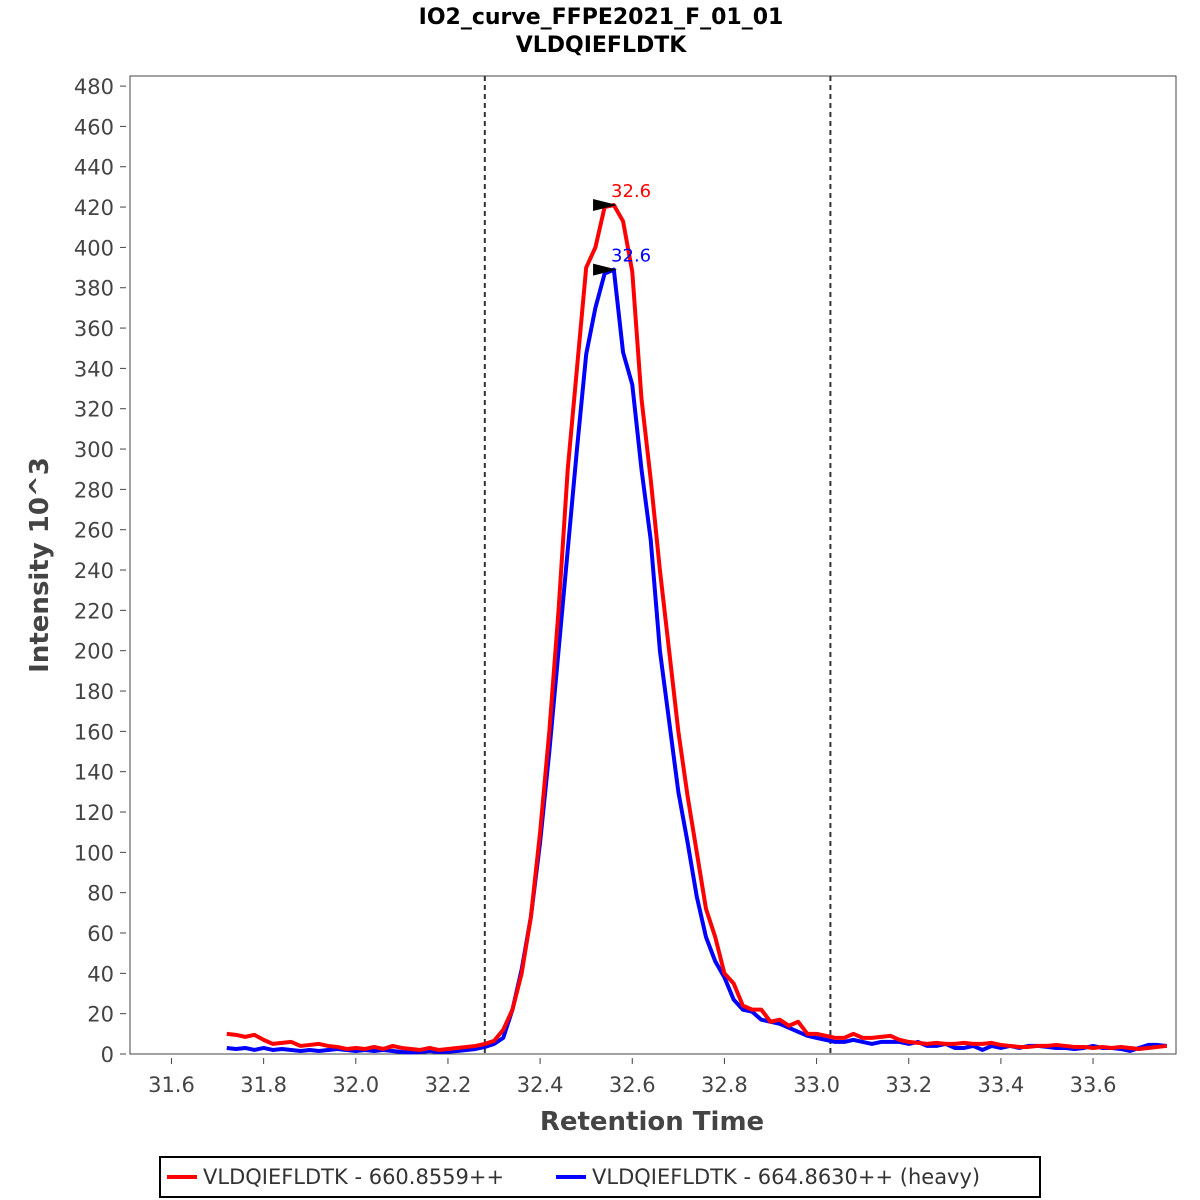 The image size is (1200, 1200). Describe the element at coordinates (94, 168) in the screenshot. I see `y-tick-label: 440` at that location.